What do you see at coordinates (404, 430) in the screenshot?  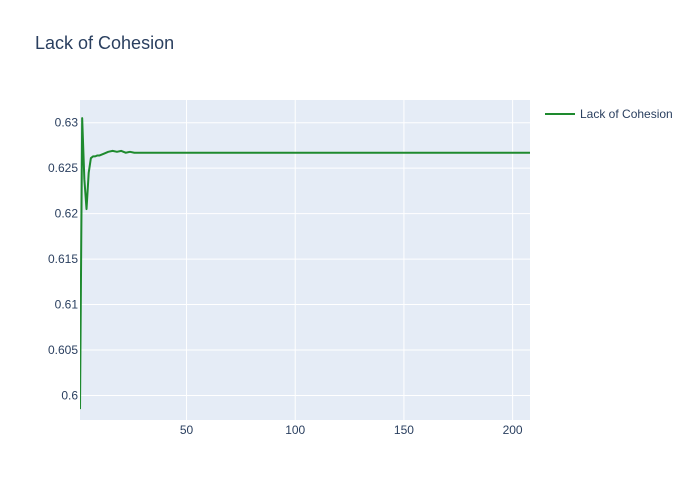 I see `x-tick-label: 150` at bounding box center [404, 430].